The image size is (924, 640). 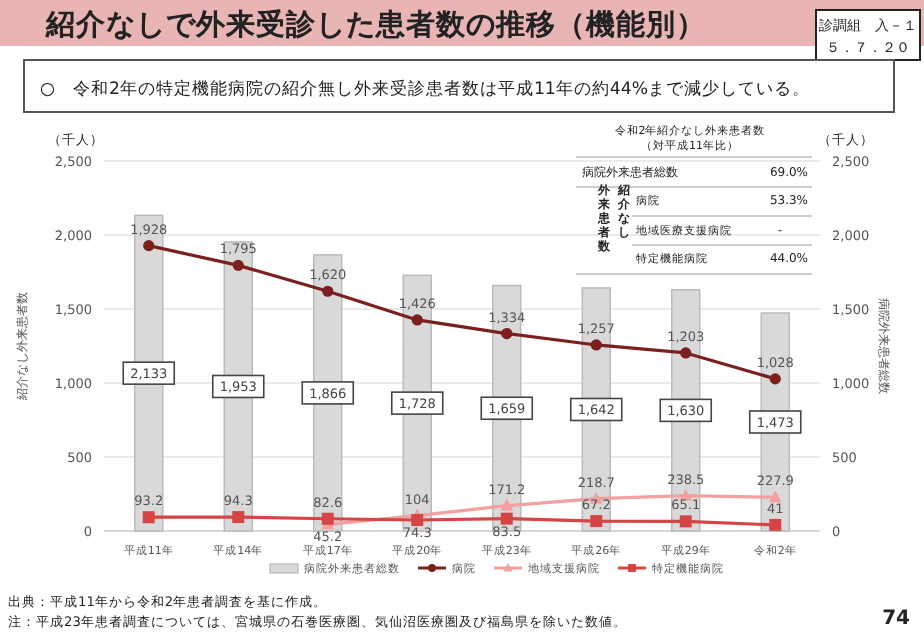 What do you see at coordinates (375, 25) in the screenshot?
I see `chart-title: 紹介なしで外来受診した患者数の推移（機能別）` at bounding box center [375, 25].